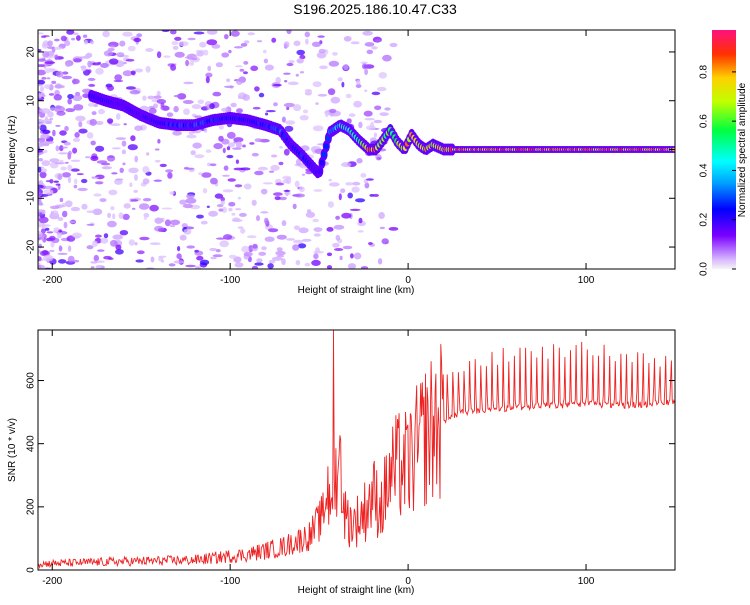 The height and width of the screenshot is (605, 750). Describe the element at coordinates (31, 246) in the screenshot. I see `spectrogram-y-tick-label: -20` at that location.